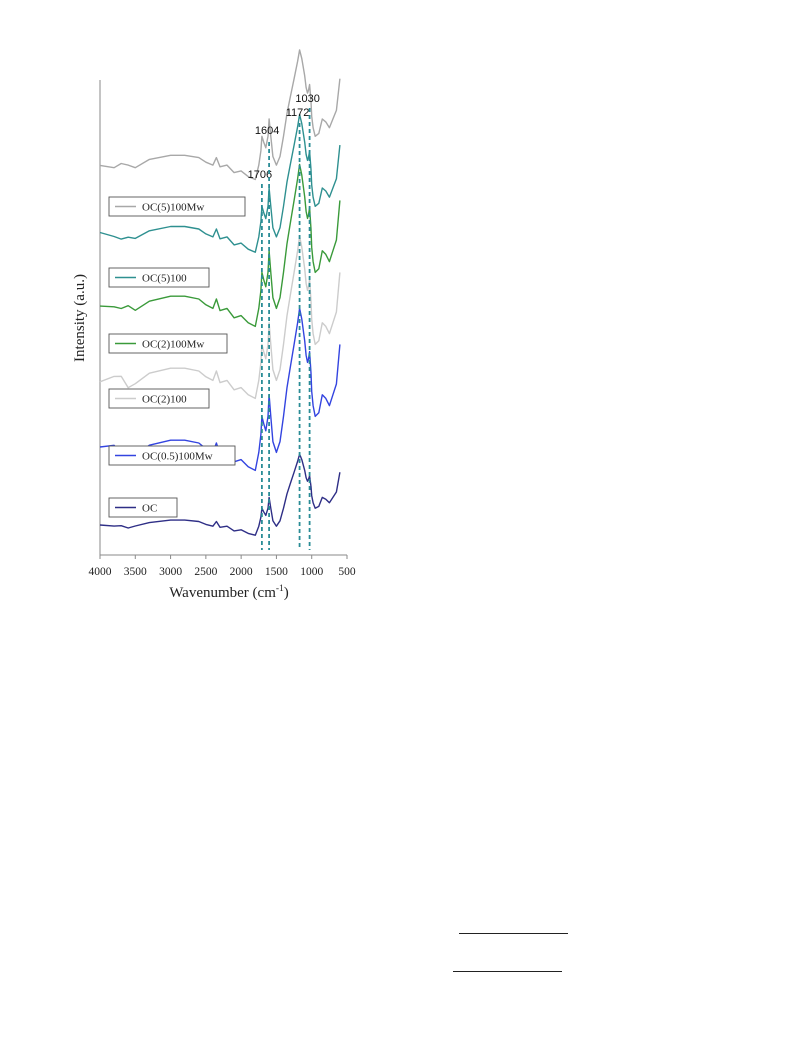  I want to click on legend-label-oc: OC, so click(149, 509).